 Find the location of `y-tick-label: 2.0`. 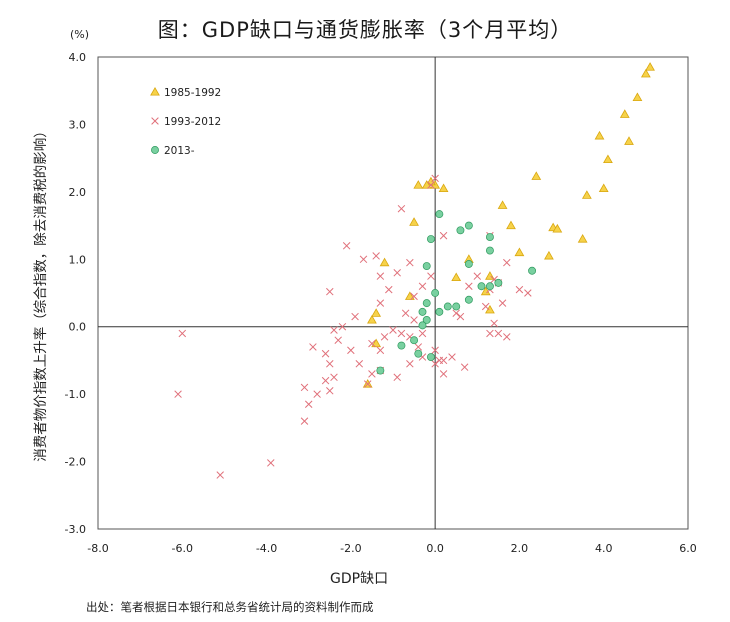

y-tick-label: 2.0 is located at coordinates (78, 192).